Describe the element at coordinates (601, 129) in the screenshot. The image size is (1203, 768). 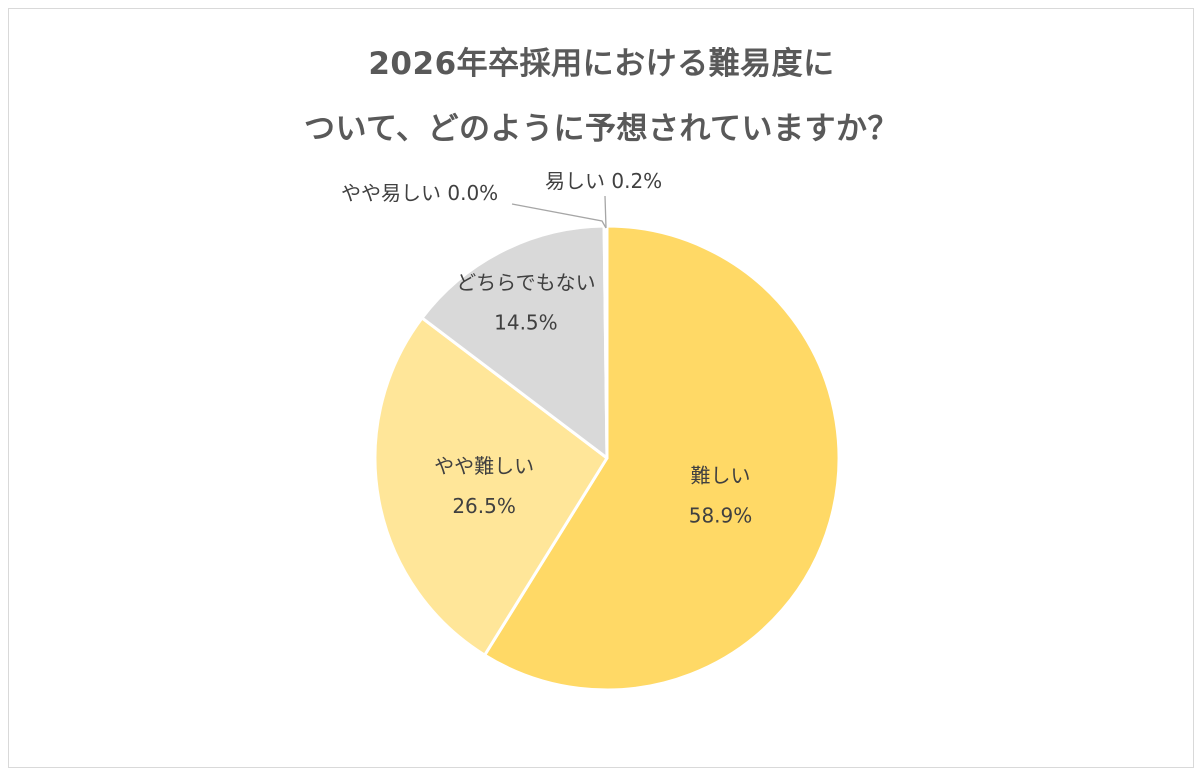
I see `chart-title-line-2: ついて、どのように予想されていますか？` at that location.